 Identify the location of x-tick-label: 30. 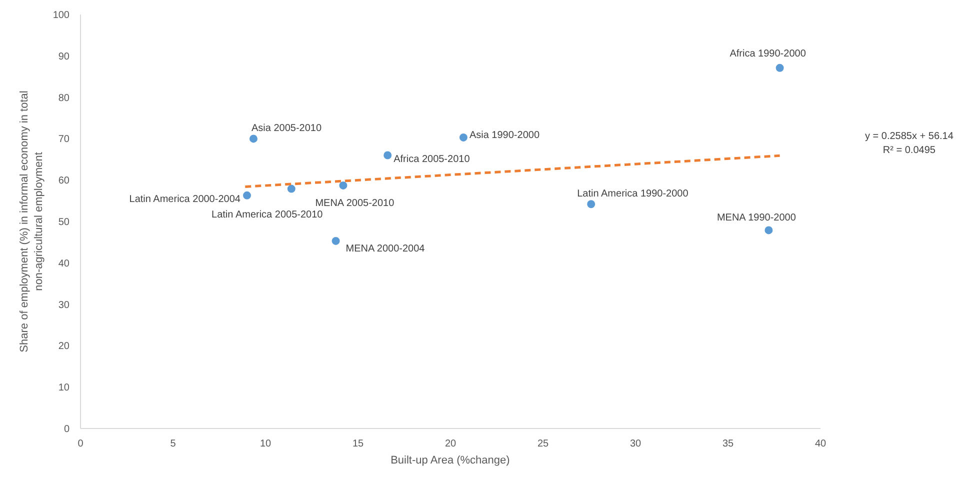
(636, 444).